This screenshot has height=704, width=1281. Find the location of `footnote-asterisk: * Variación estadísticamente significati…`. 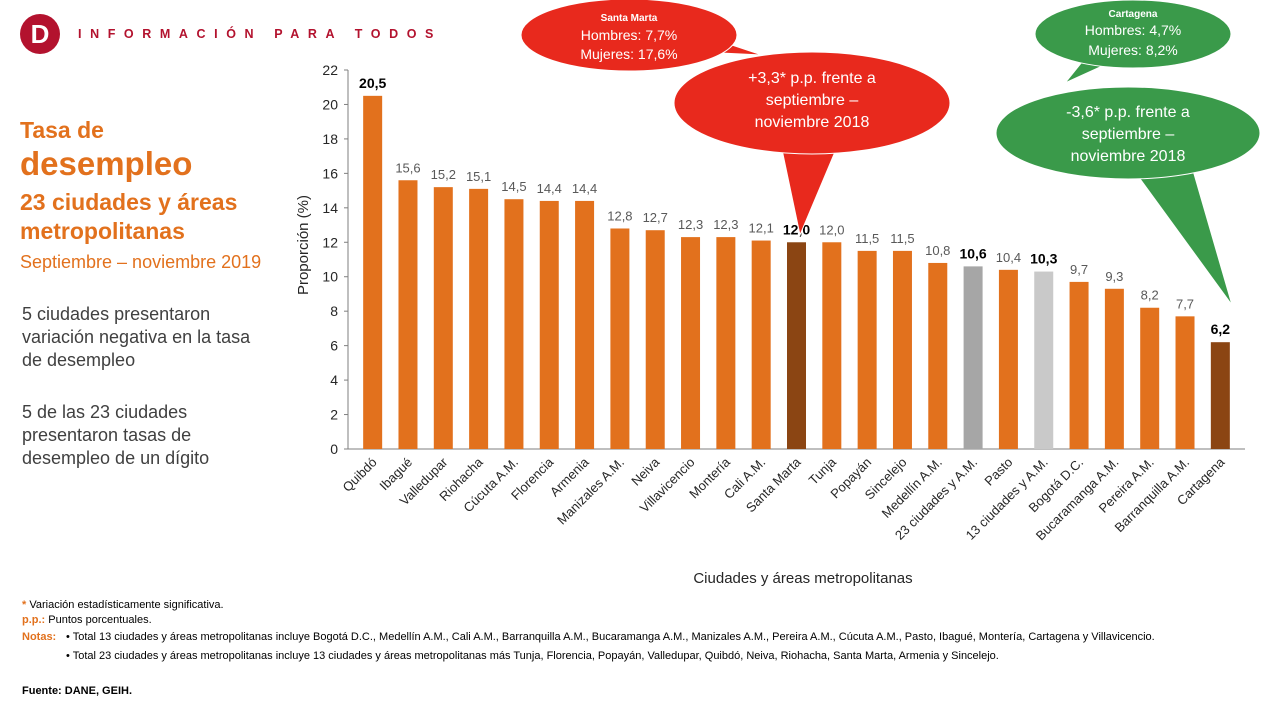

footnote-asterisk: * Variación estadísticamente significati… is located at coordinates (123, 605).